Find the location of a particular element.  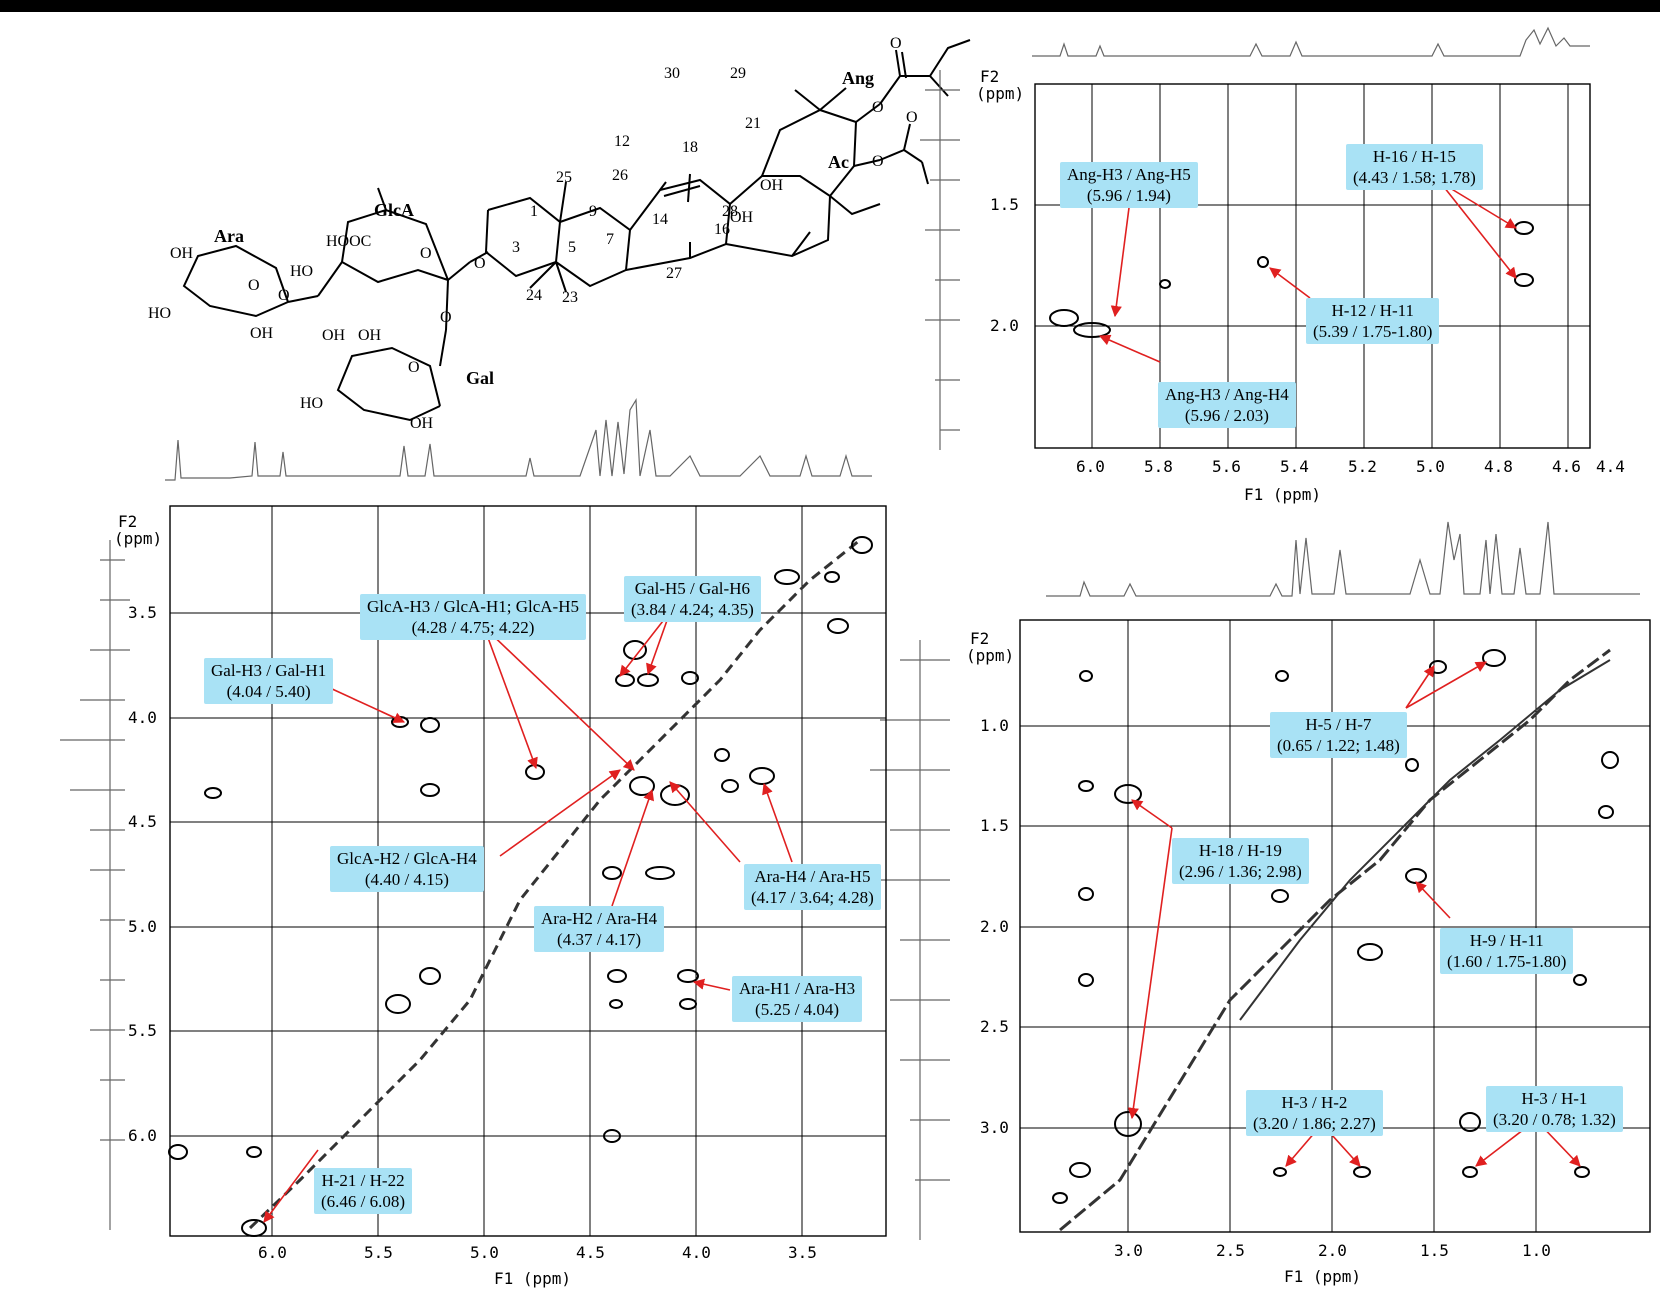

ytick-bl: 6.0 is located at coordinates (142, 1135).